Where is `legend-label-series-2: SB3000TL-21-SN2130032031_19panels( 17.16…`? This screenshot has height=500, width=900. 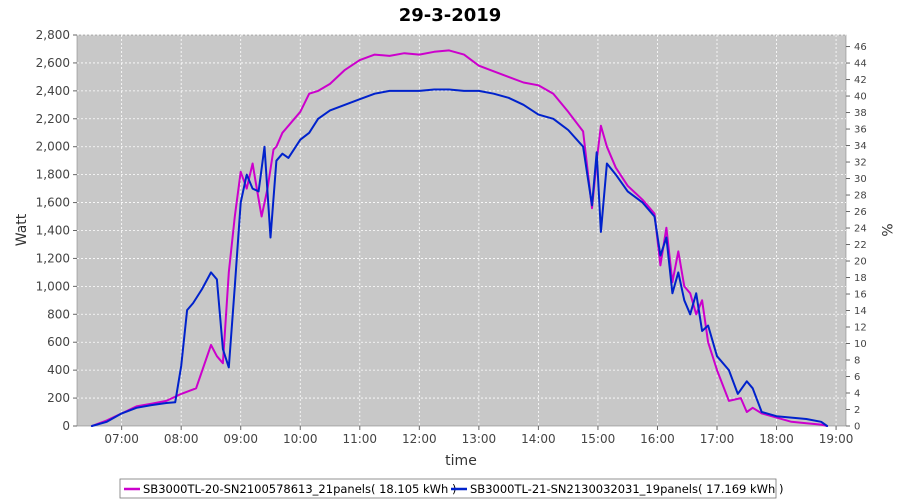 legend-label-series-2: SB3000TL-21-SN2130032031_19panels( 17.16… is located at coordinates (626, 489).